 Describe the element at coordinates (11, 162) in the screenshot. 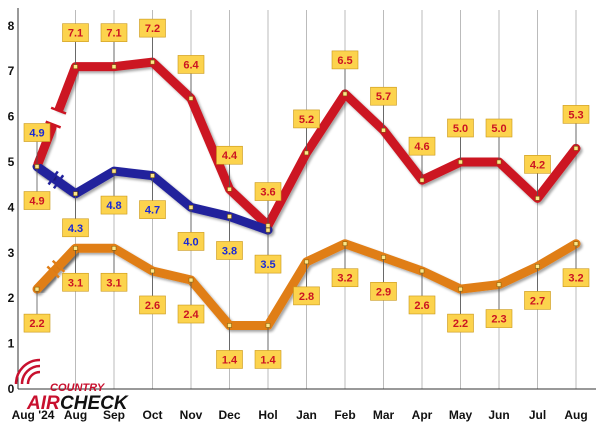

I see `y-tick-label: 5` at that location.